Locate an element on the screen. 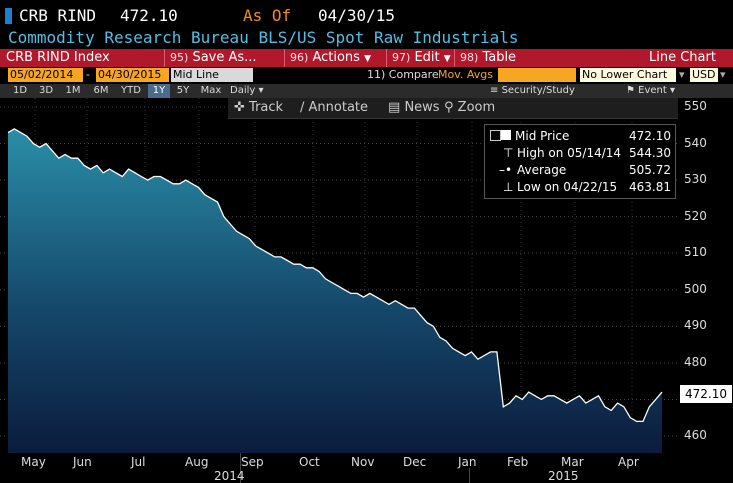 This screenshot has height=483, width=733. crosshair-icon: ✜ is located at coordinates (239, 107).